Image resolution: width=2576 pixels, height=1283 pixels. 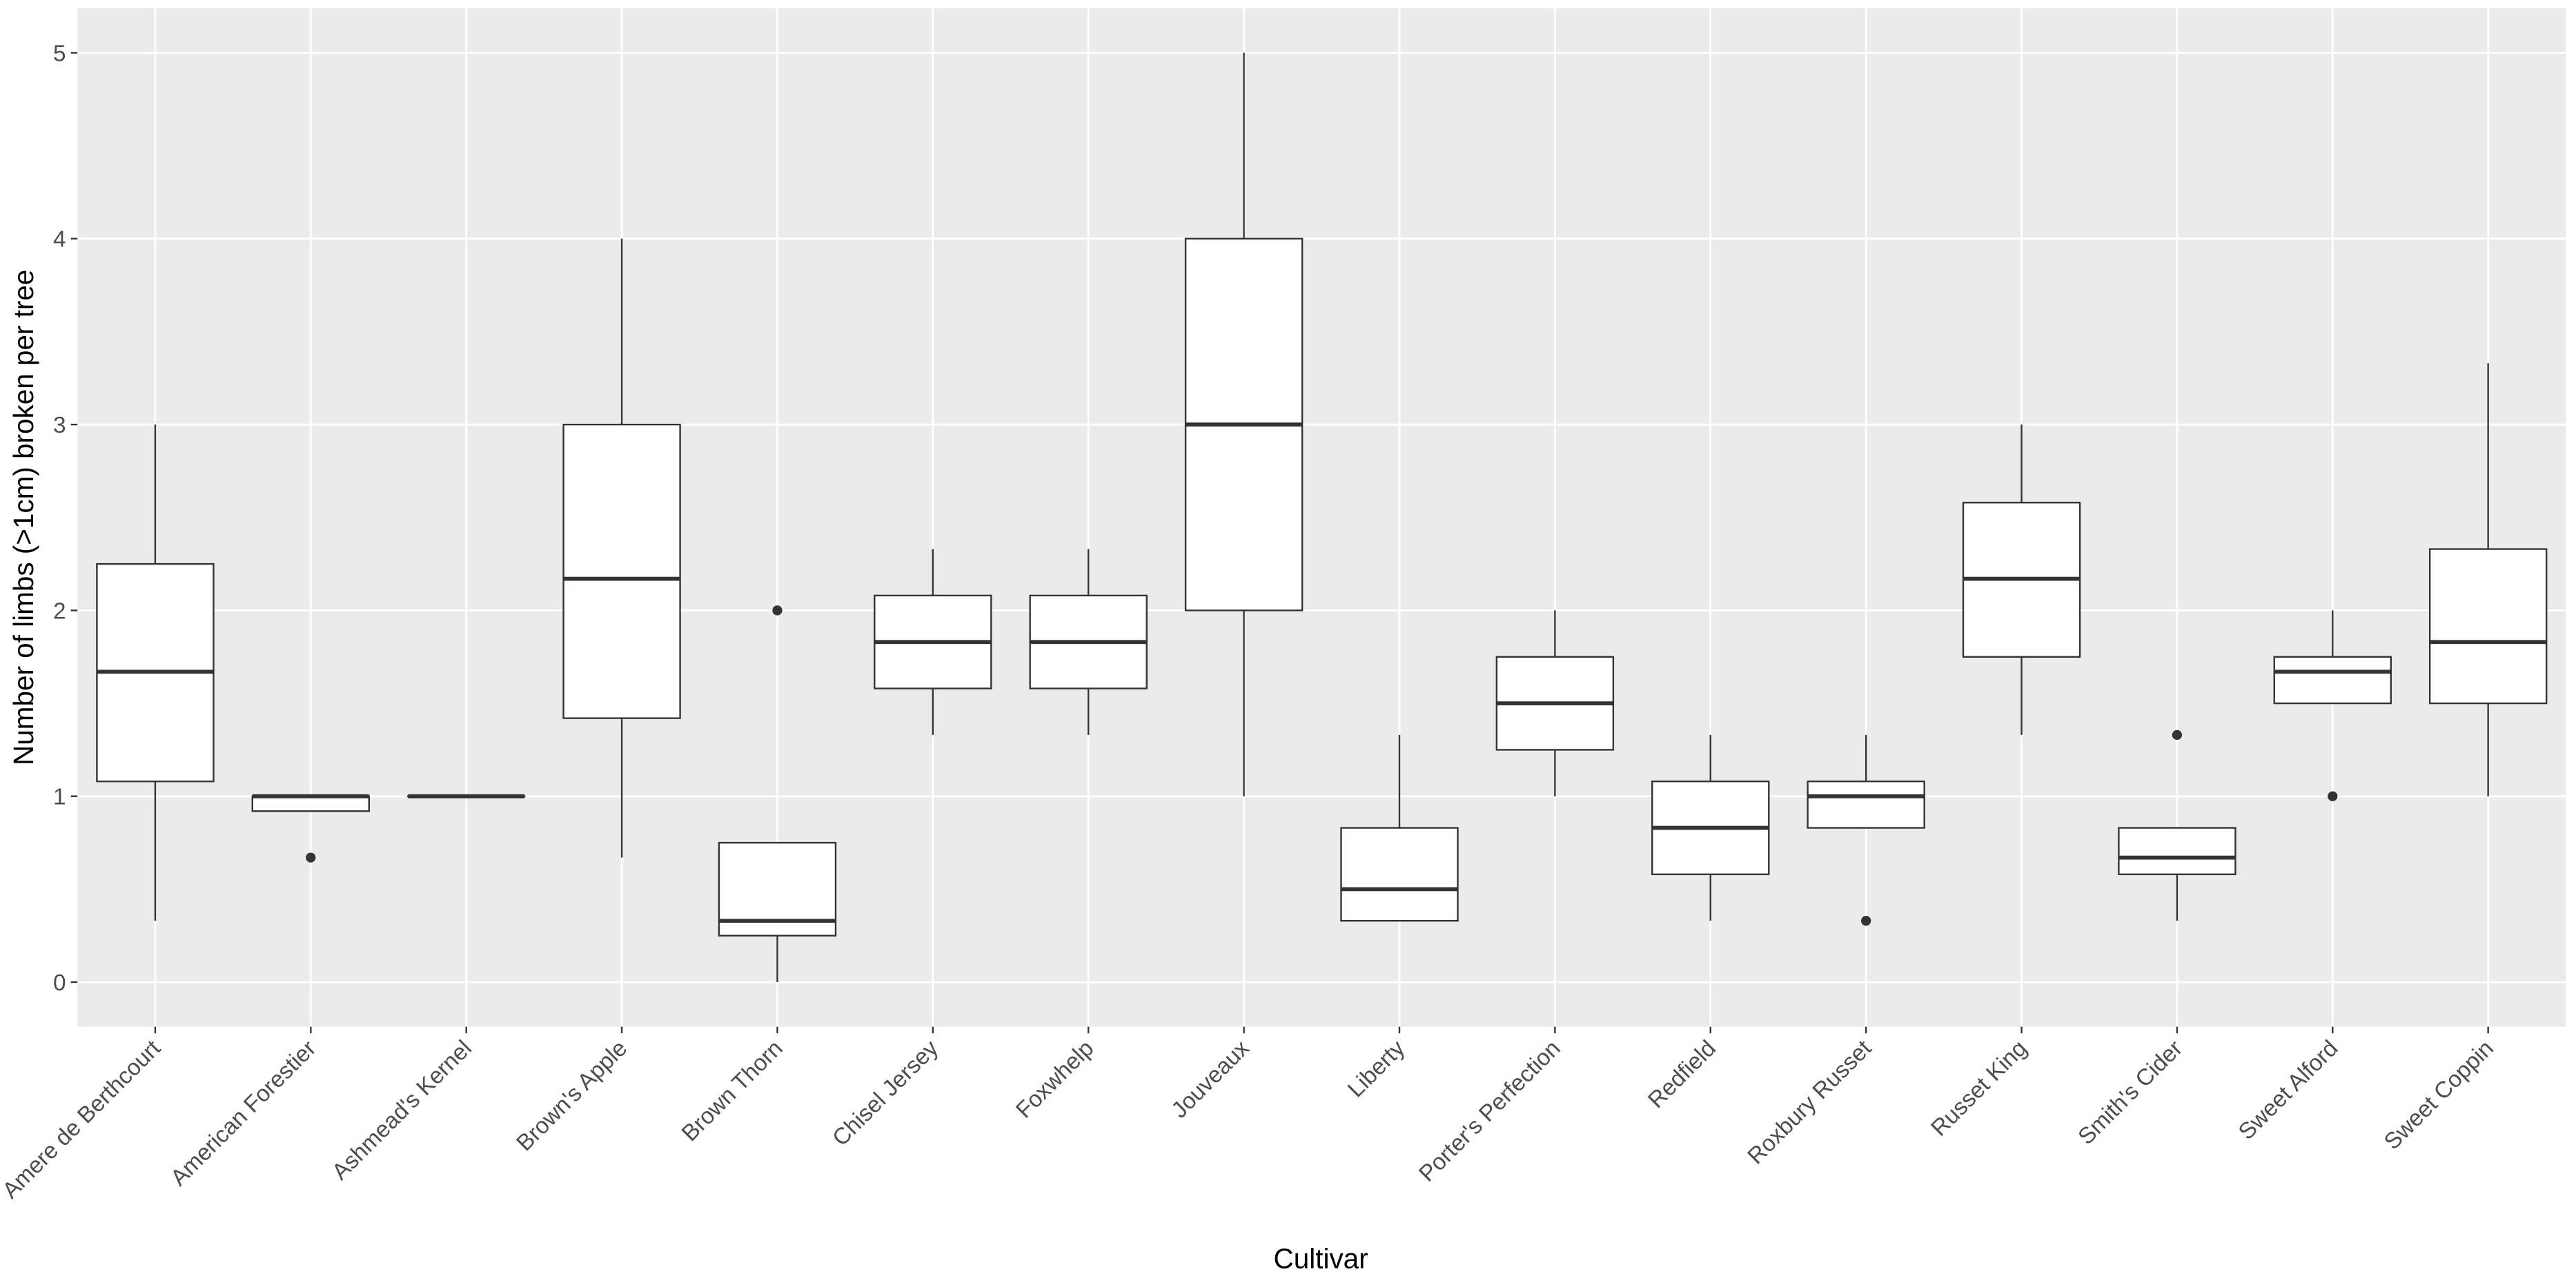 What do you see at coordinates (1055, 1079) in the screenshot?
I see `x-tick-label: Foxwhelp` at bounding box center [1055, 1079].